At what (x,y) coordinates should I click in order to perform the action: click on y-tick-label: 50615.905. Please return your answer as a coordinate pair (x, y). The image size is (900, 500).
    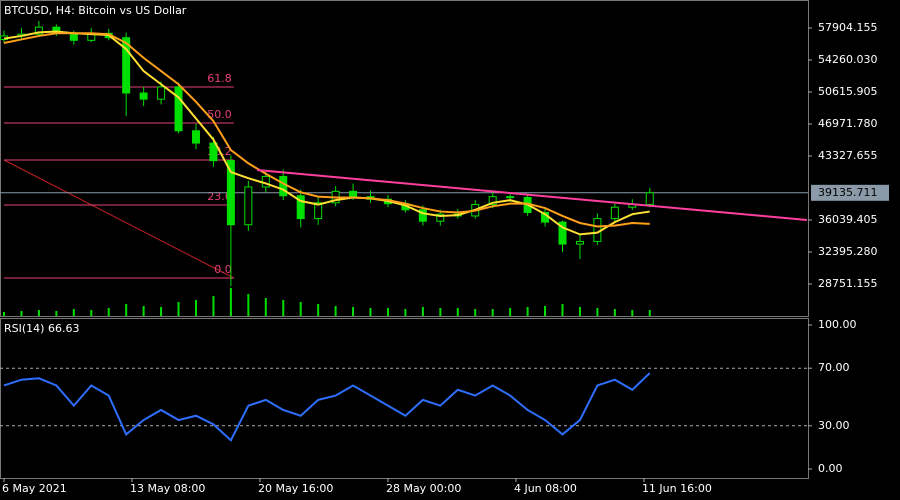
    Looking at the image, I should click on (848, 91).